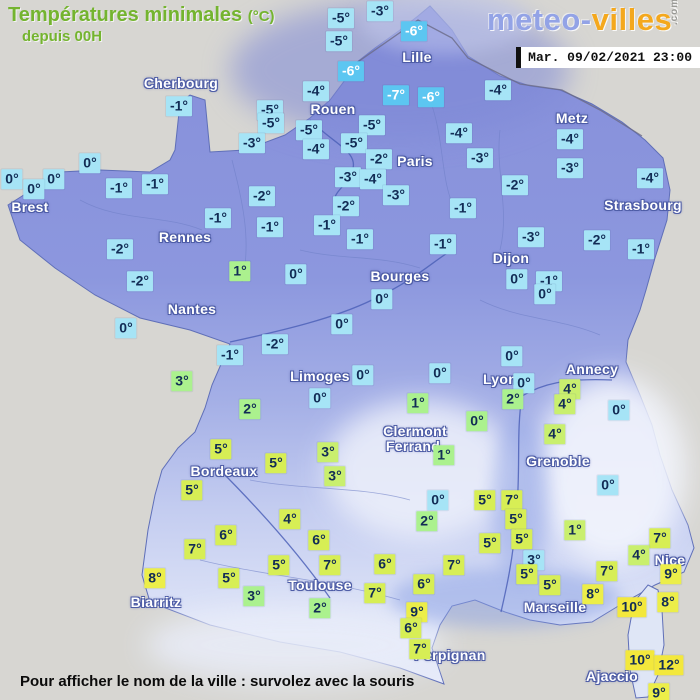 Image resolution: width=700 pixels, height=700 pixels. Describe the element at coordinates (583, 19) in the screenshot. I see `site-logo: meteo-villes .com` at that location.